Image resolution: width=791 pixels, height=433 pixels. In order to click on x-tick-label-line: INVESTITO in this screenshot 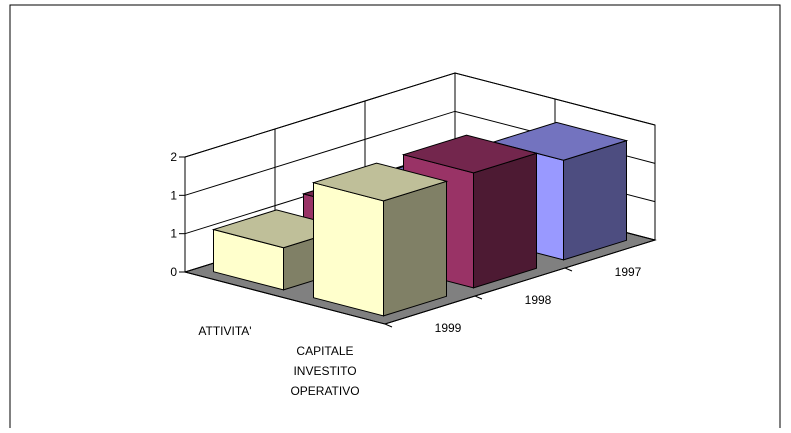, I will do `click(324, 371)`.